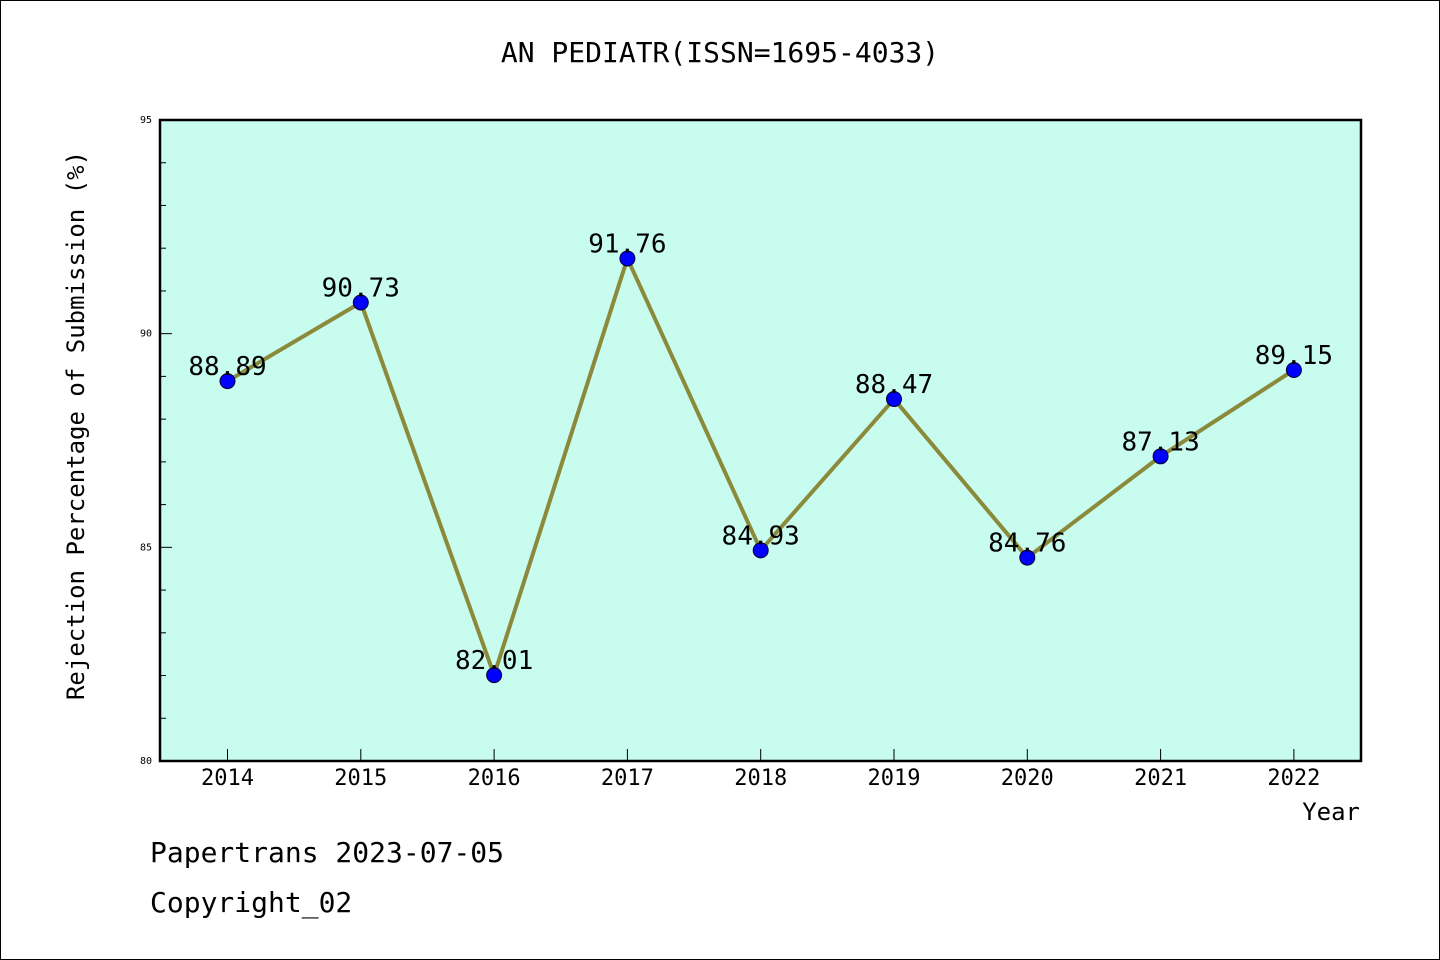 This screenshot has width=1440, height=960. Describe the element at coordinates (894, 385) in the screenshot. I see `data-label: 88.47` at that location.